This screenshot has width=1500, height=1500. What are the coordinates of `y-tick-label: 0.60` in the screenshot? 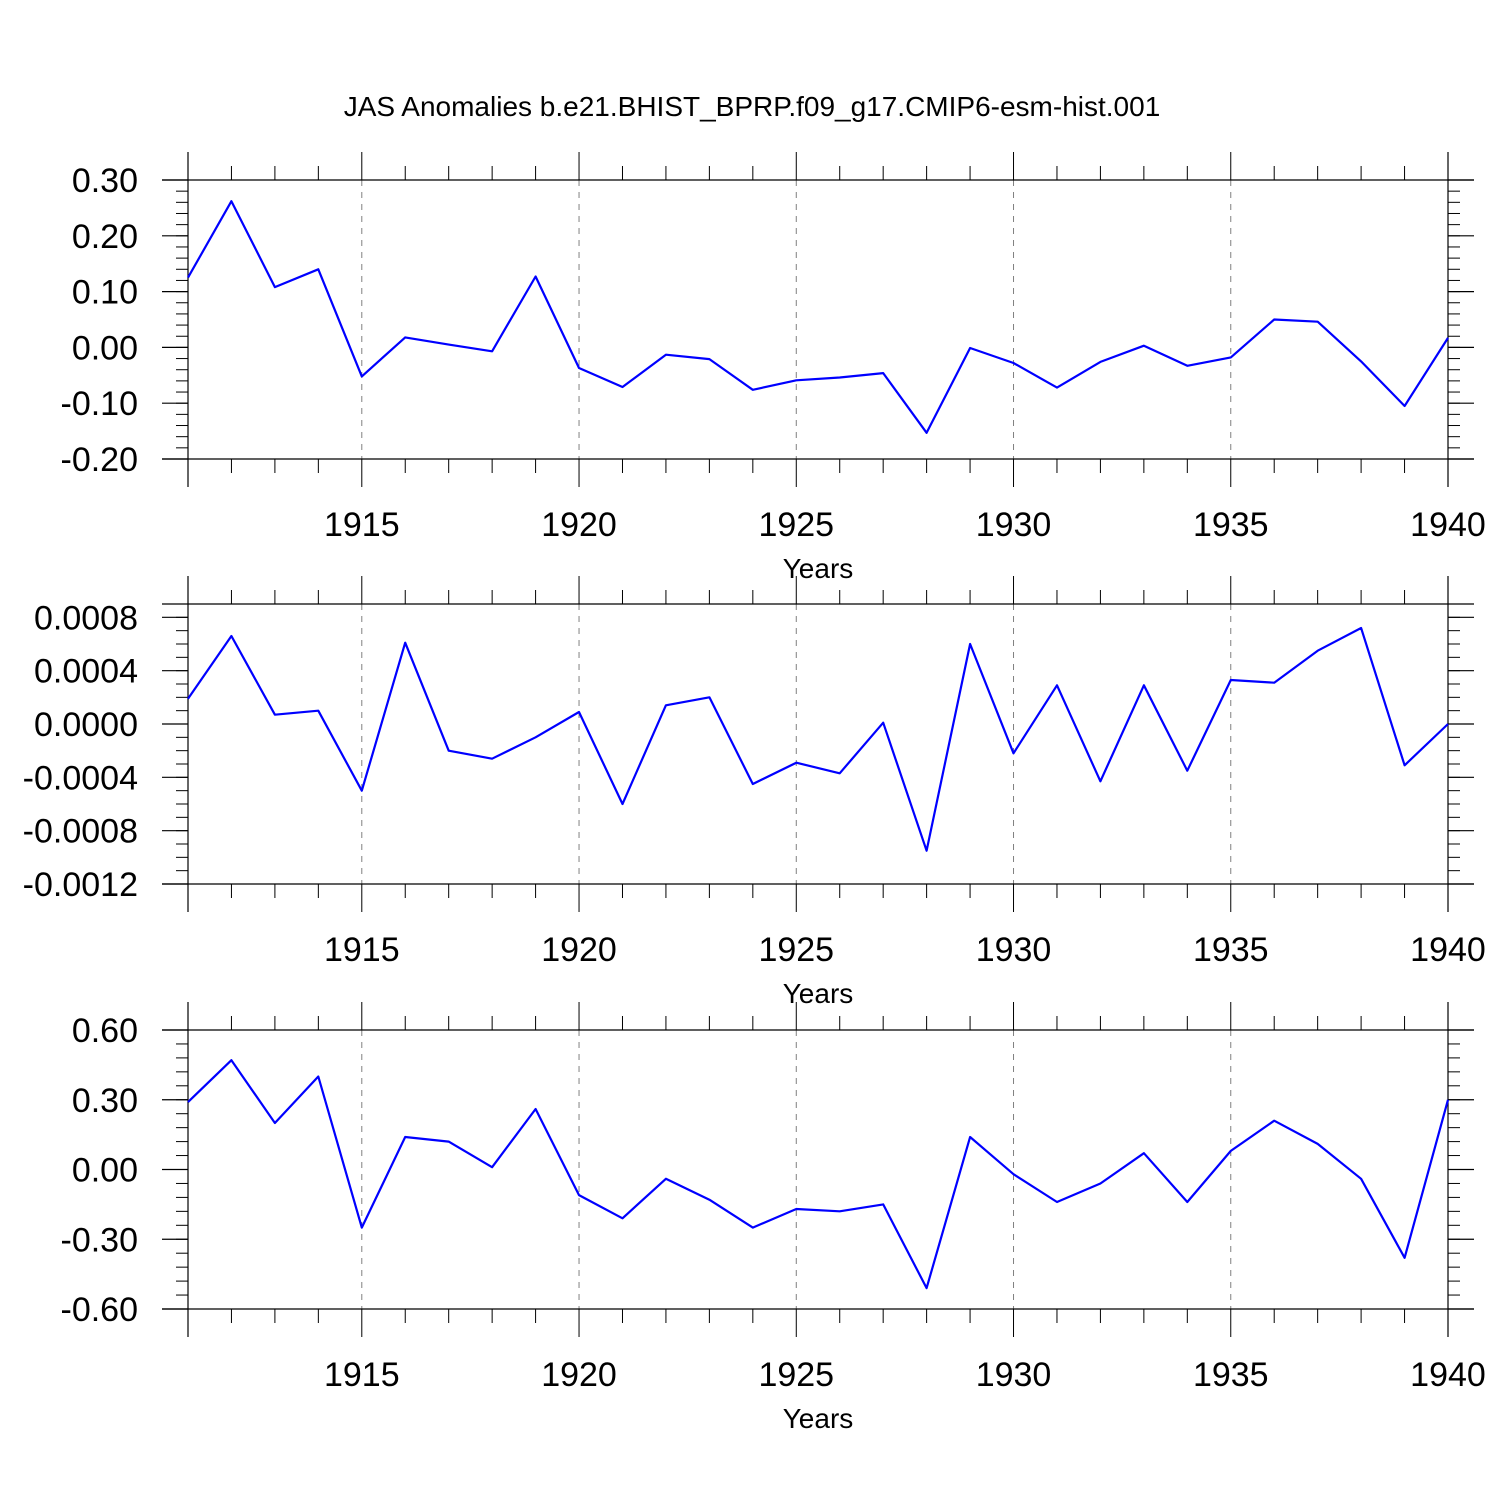 It's located at (105, 1031).